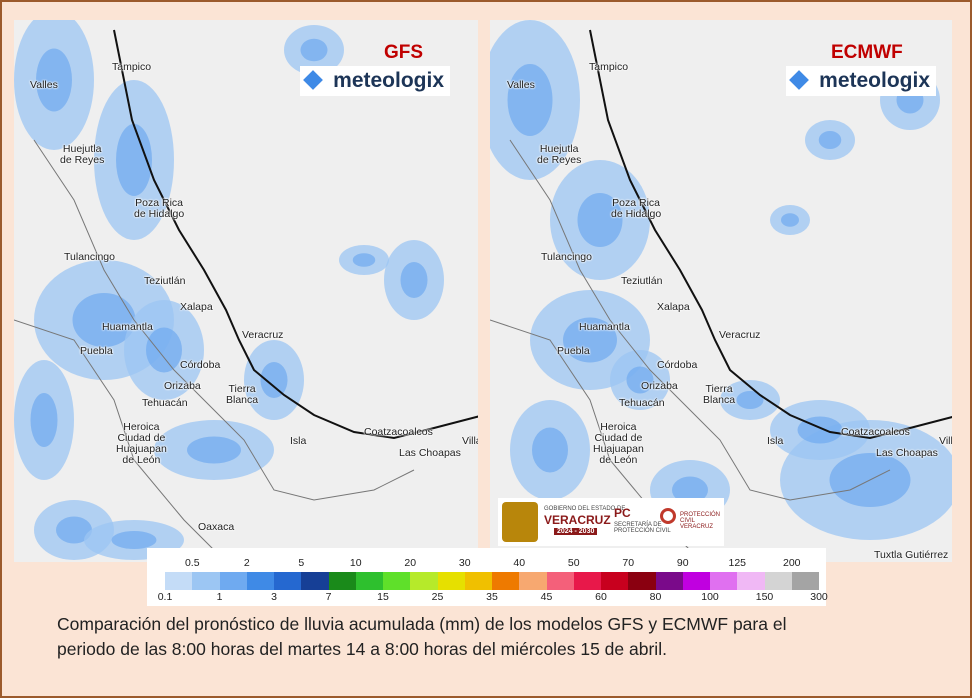  Describe the element at coordinates (710, 597) in the screenshot. I see `legend-label: 100` at that location.